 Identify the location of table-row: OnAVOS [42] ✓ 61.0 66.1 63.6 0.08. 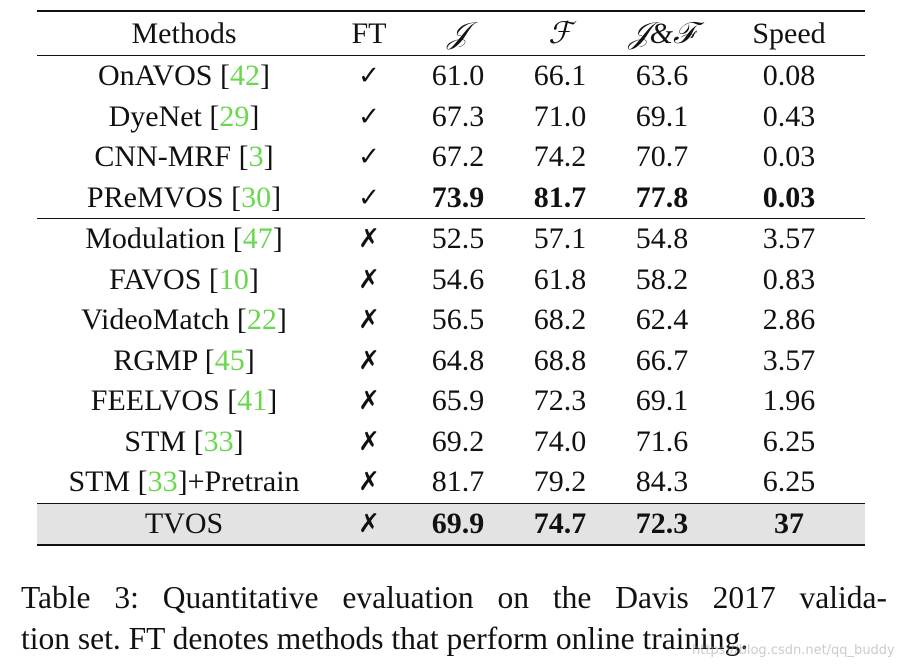
(451, 76).